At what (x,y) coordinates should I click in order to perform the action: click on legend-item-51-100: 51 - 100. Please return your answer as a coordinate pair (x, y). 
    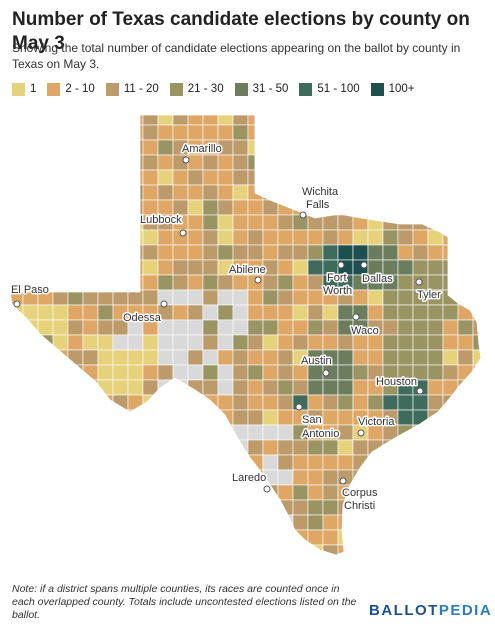
    Looking at the image, I should click on (329, 89).